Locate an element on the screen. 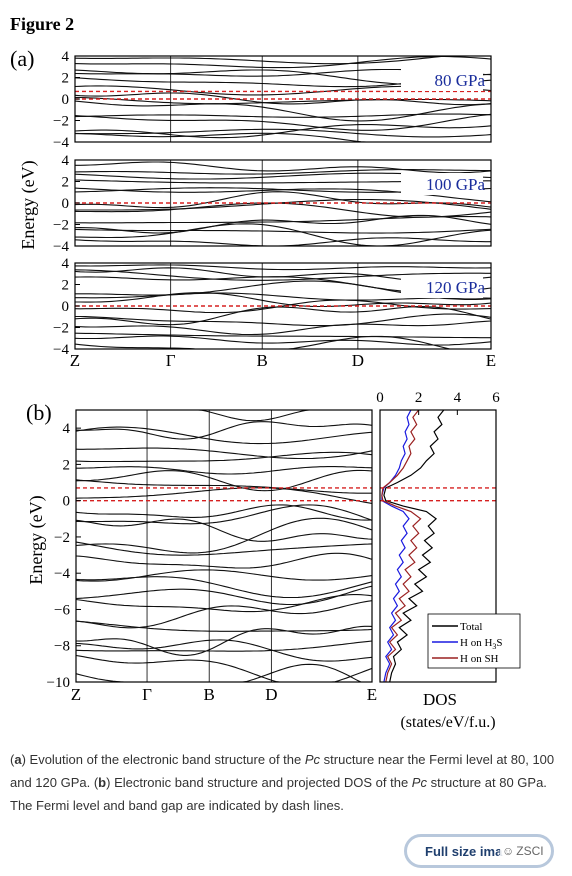  panel-a-1-bands is located at coordinates (283, 204).